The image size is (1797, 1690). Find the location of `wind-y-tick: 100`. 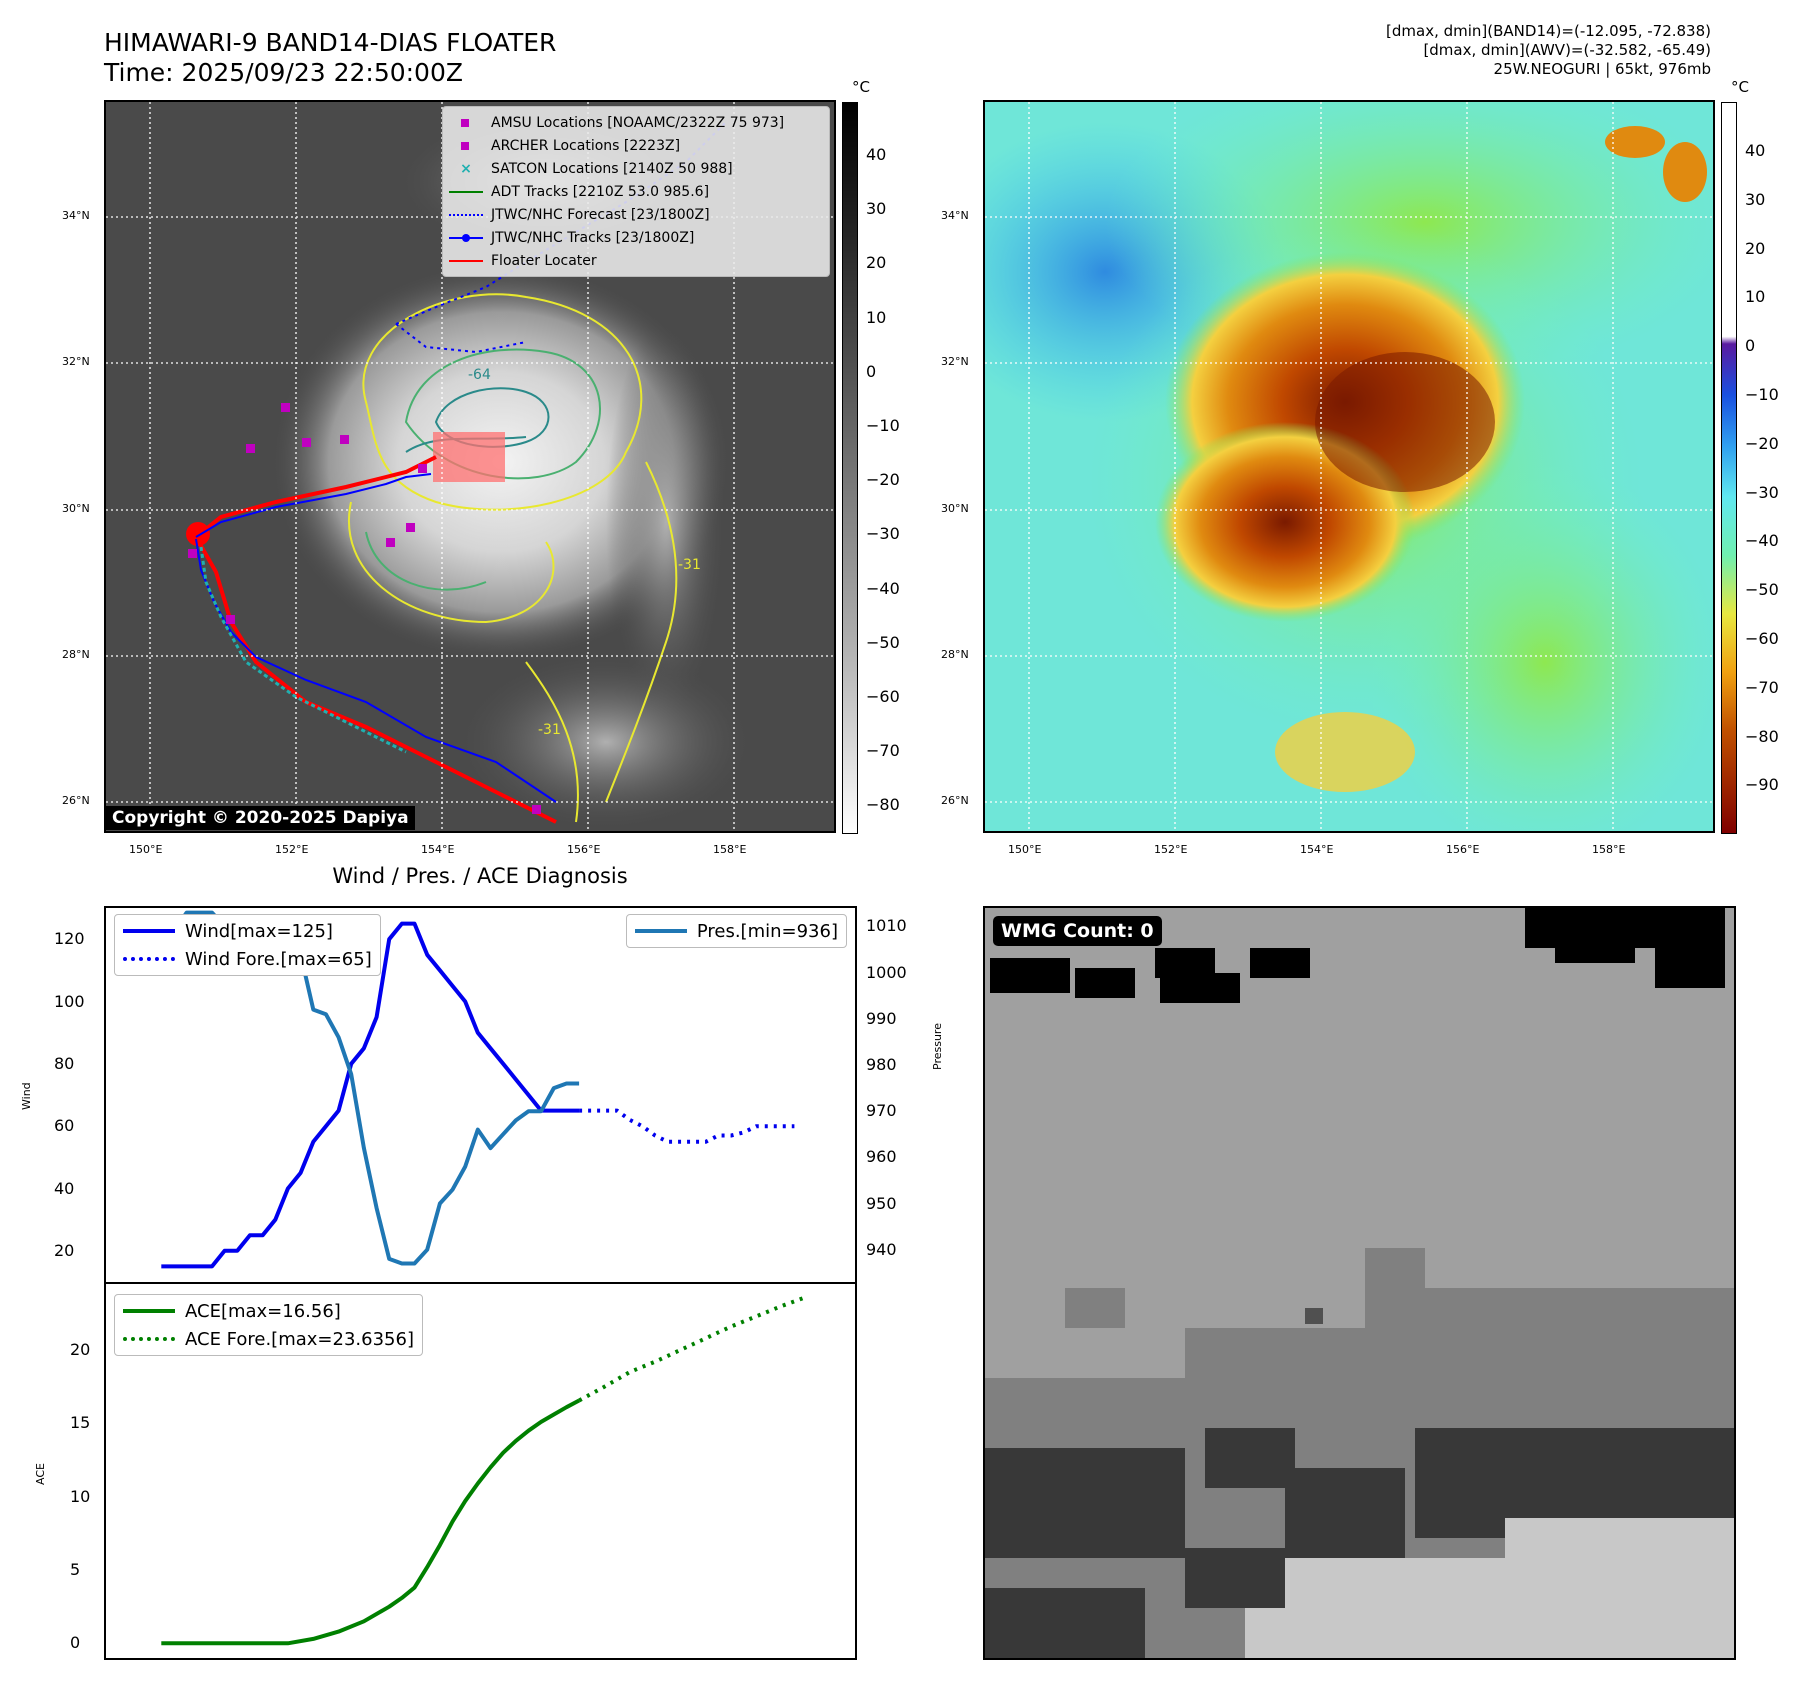

wind-y-tick: 100 is located at coordinates (69, 1001).